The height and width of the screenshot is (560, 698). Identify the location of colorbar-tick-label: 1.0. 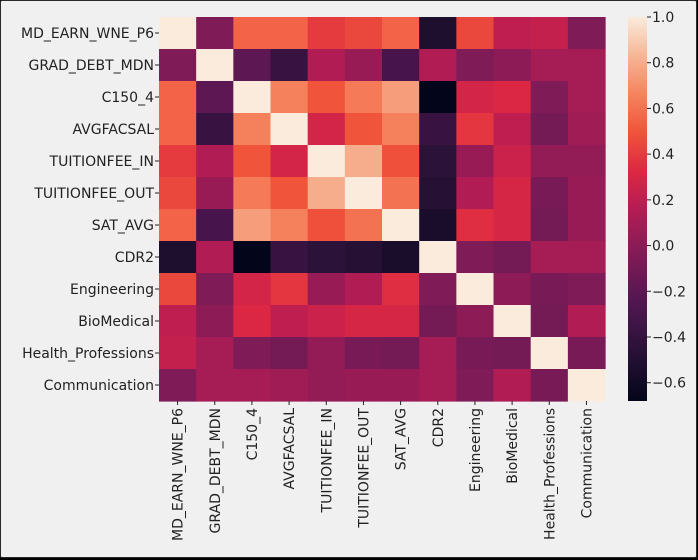
(663, 18).